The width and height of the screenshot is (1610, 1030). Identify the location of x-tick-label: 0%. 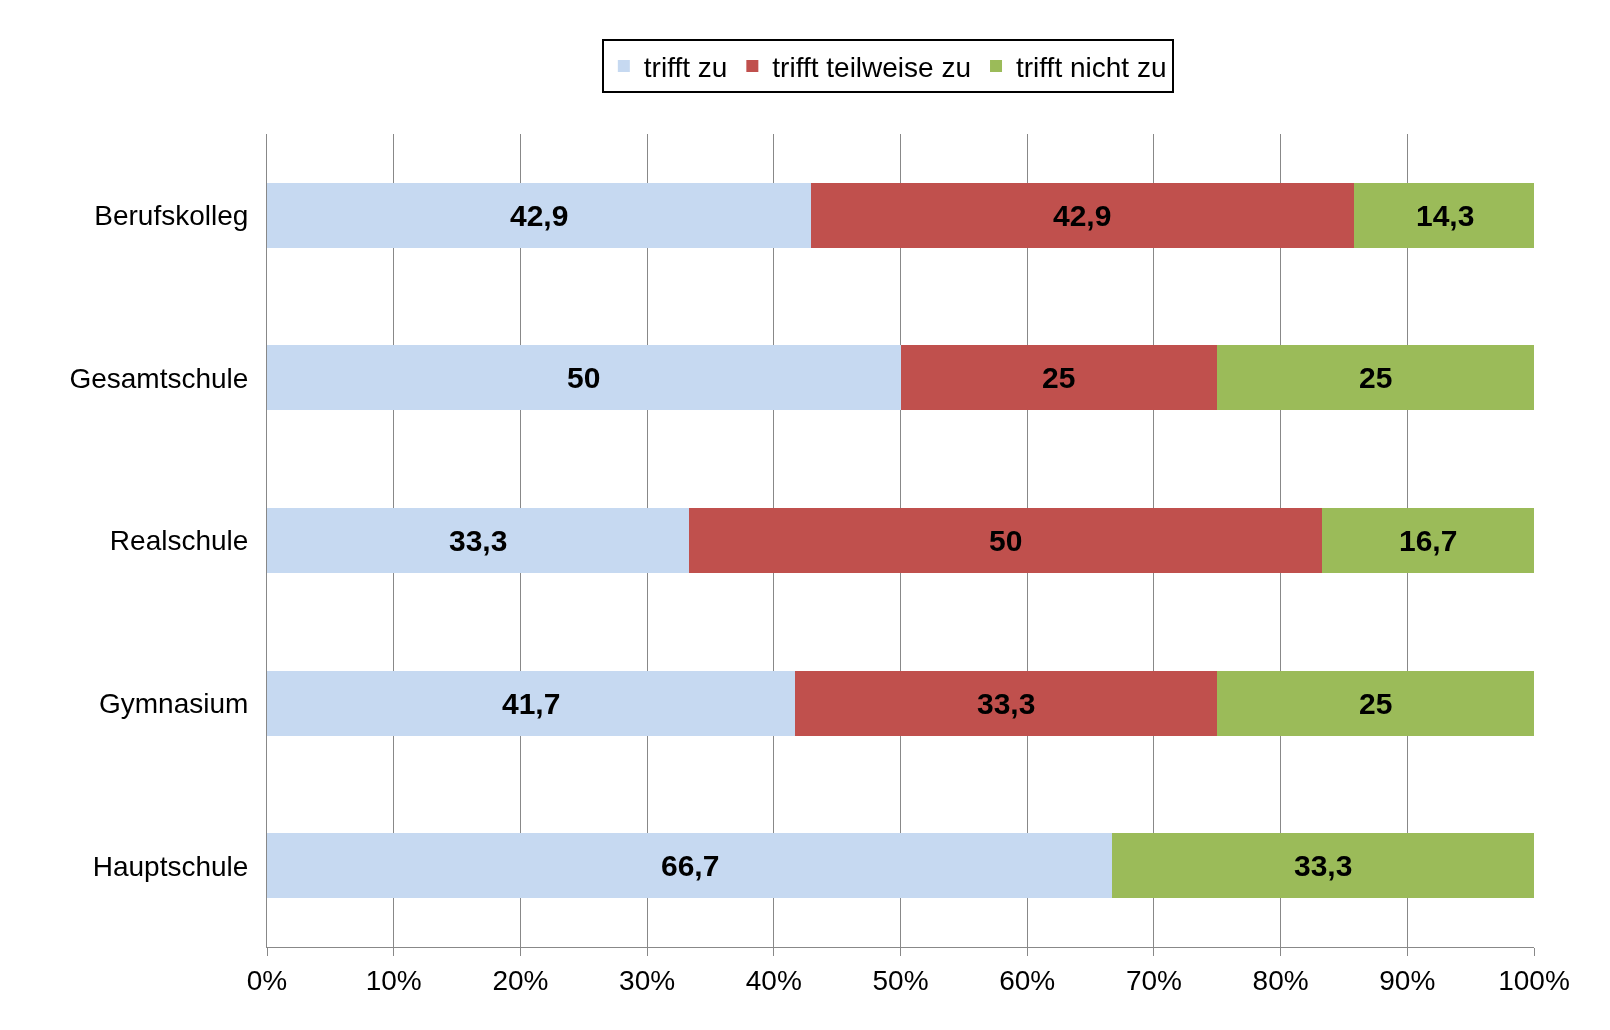
(267, 980).